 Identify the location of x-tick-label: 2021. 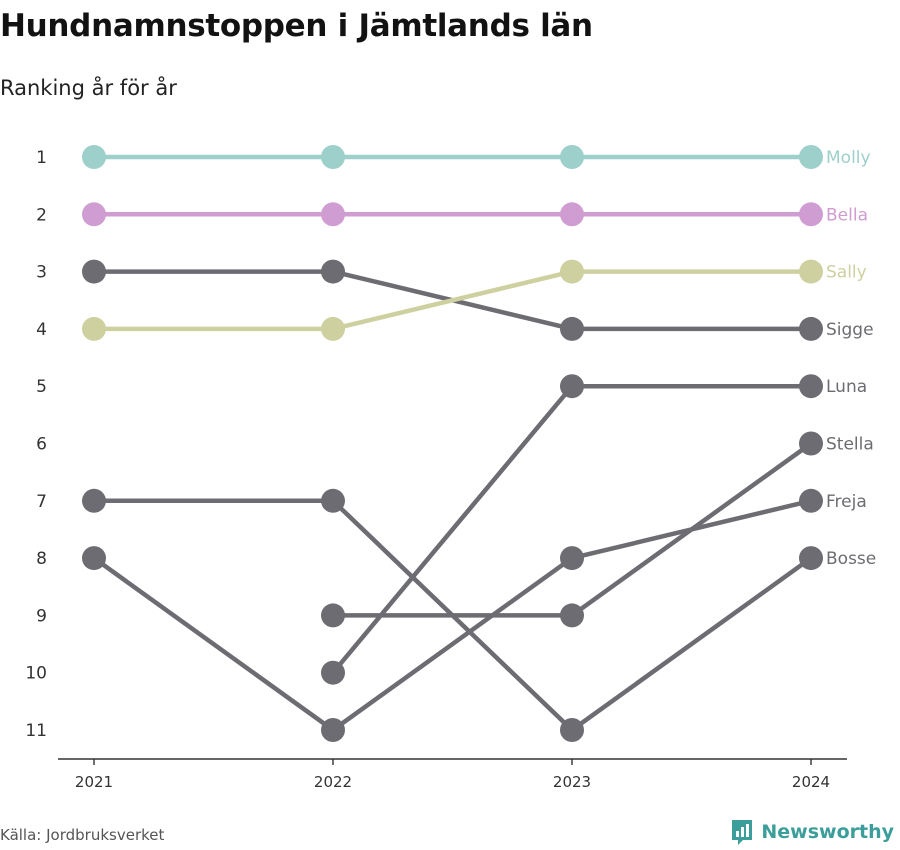
(94, 782).